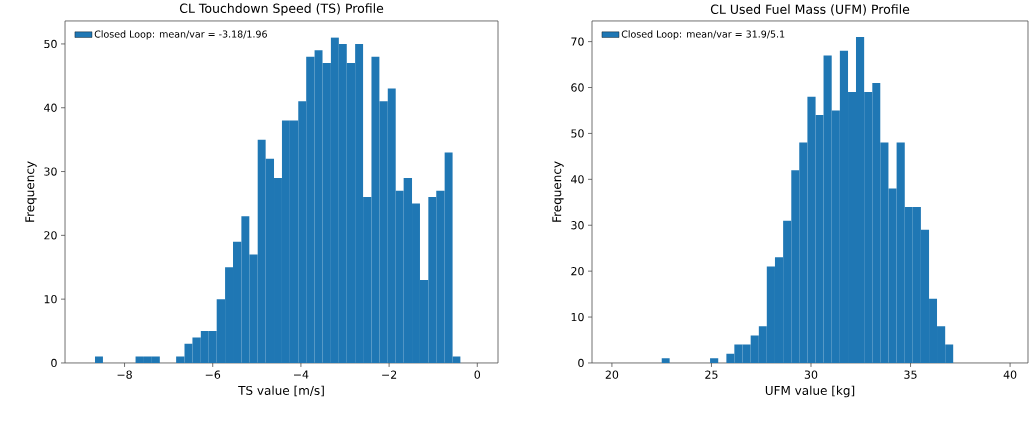 The width and height of the screenshot is (1032, 422). What do you see at coordinates (281, 9) in the screenshot?
I see `chart-title: CL Touchdown Speed (TS) Profile` at bounding box center [281, 9].